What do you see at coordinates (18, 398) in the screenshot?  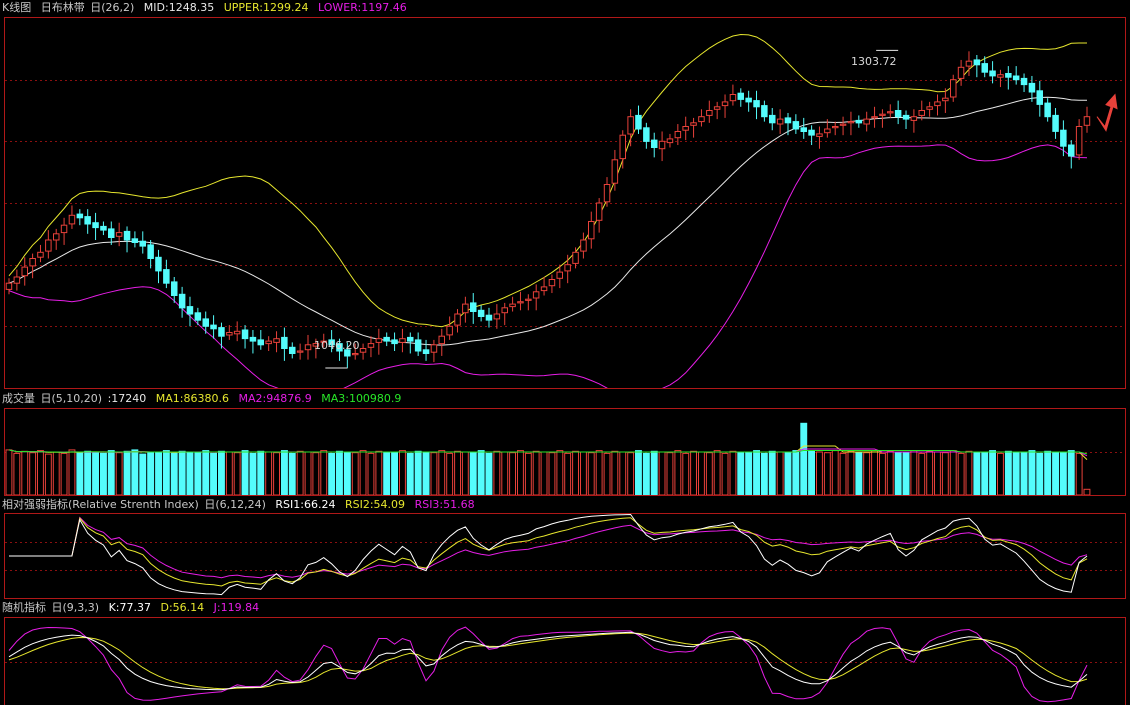 I see `volume-name: 成交量` at bounding box center [18, 398].